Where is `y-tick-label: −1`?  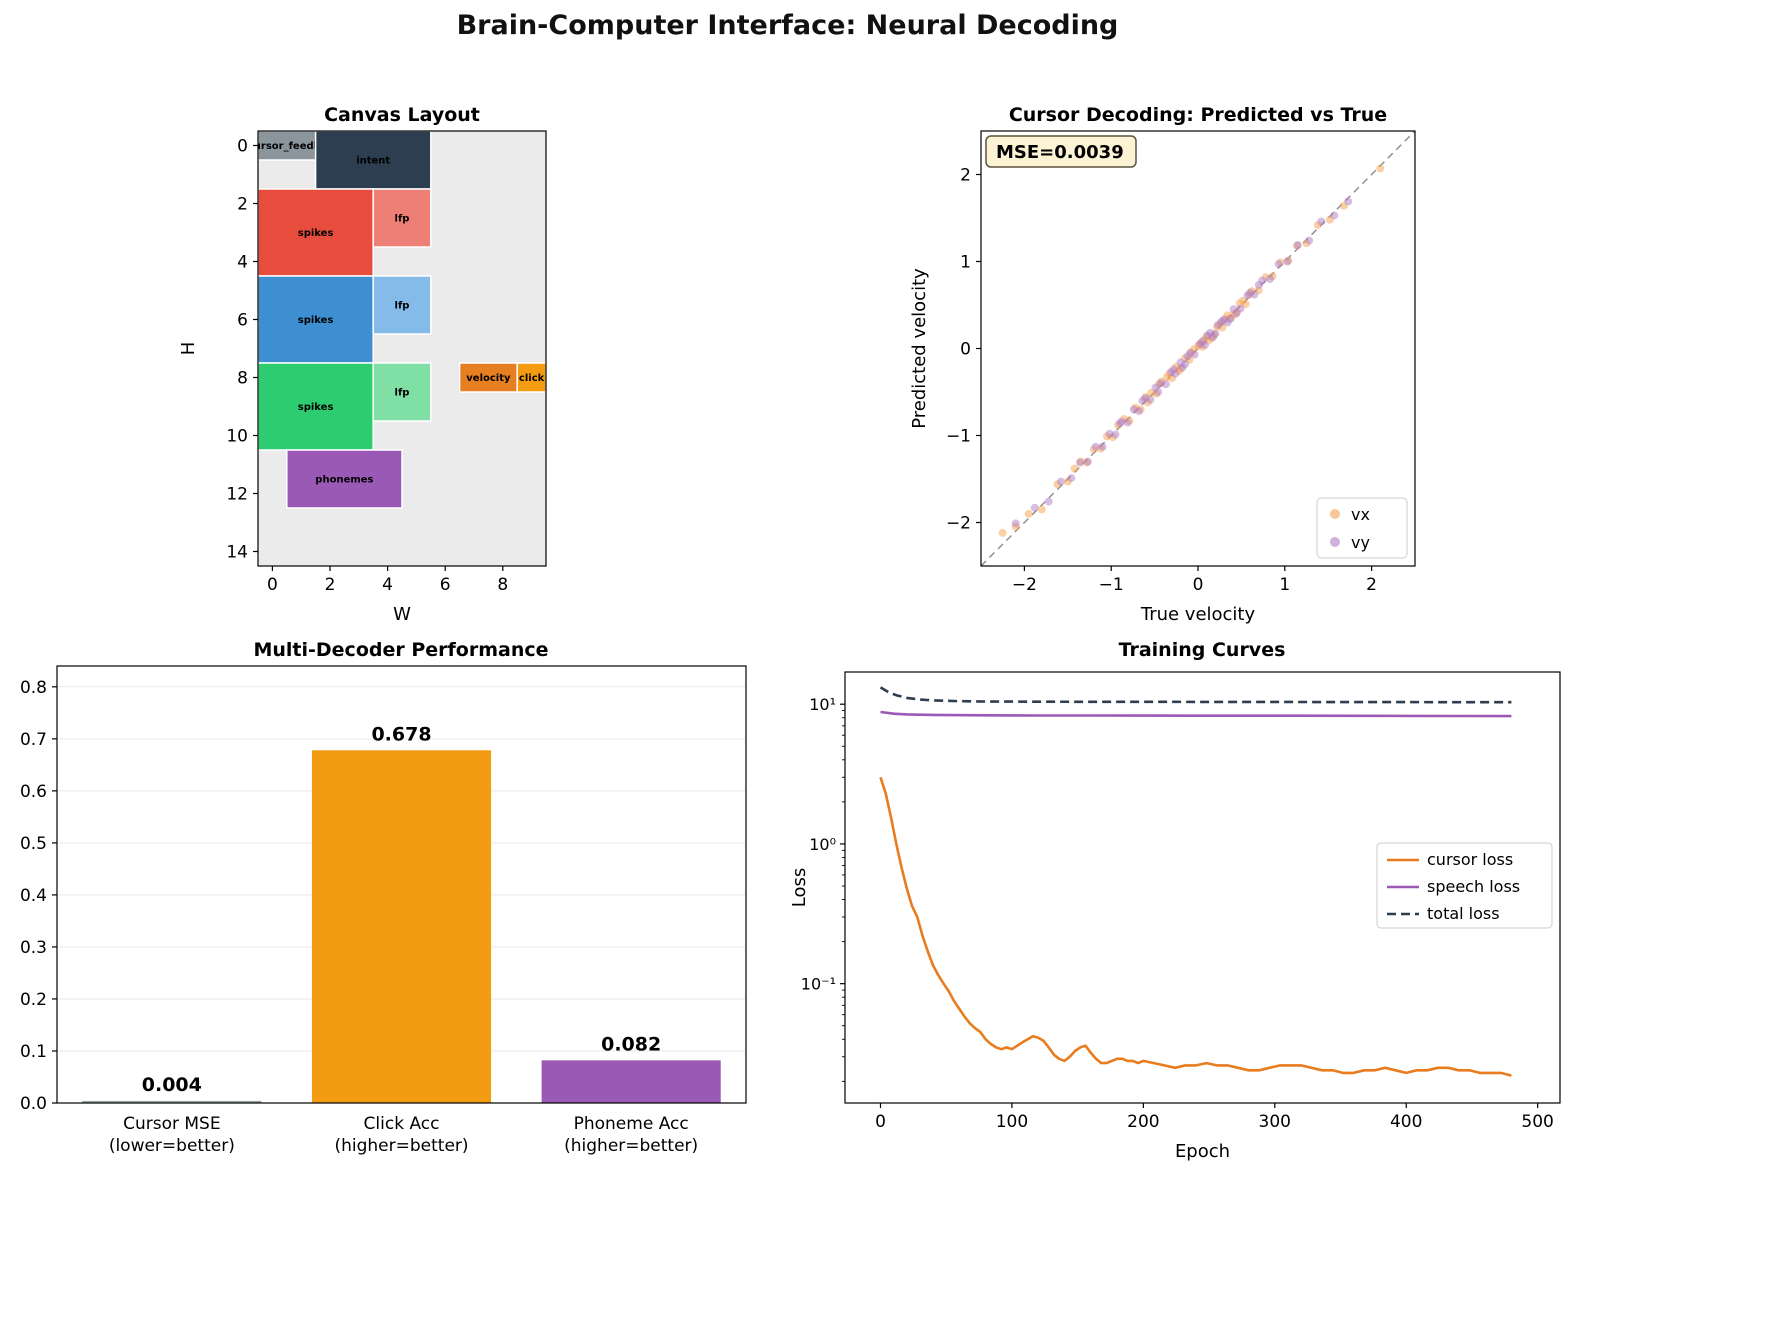
y-tick-label: −1 is located at coordinates (958, 437).